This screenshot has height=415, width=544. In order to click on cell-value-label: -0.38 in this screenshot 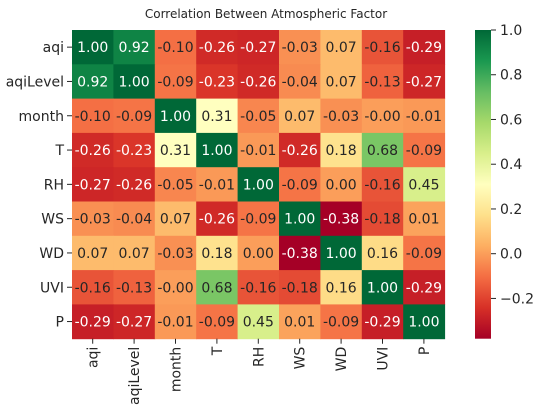, I will do `click(341, 220)`.